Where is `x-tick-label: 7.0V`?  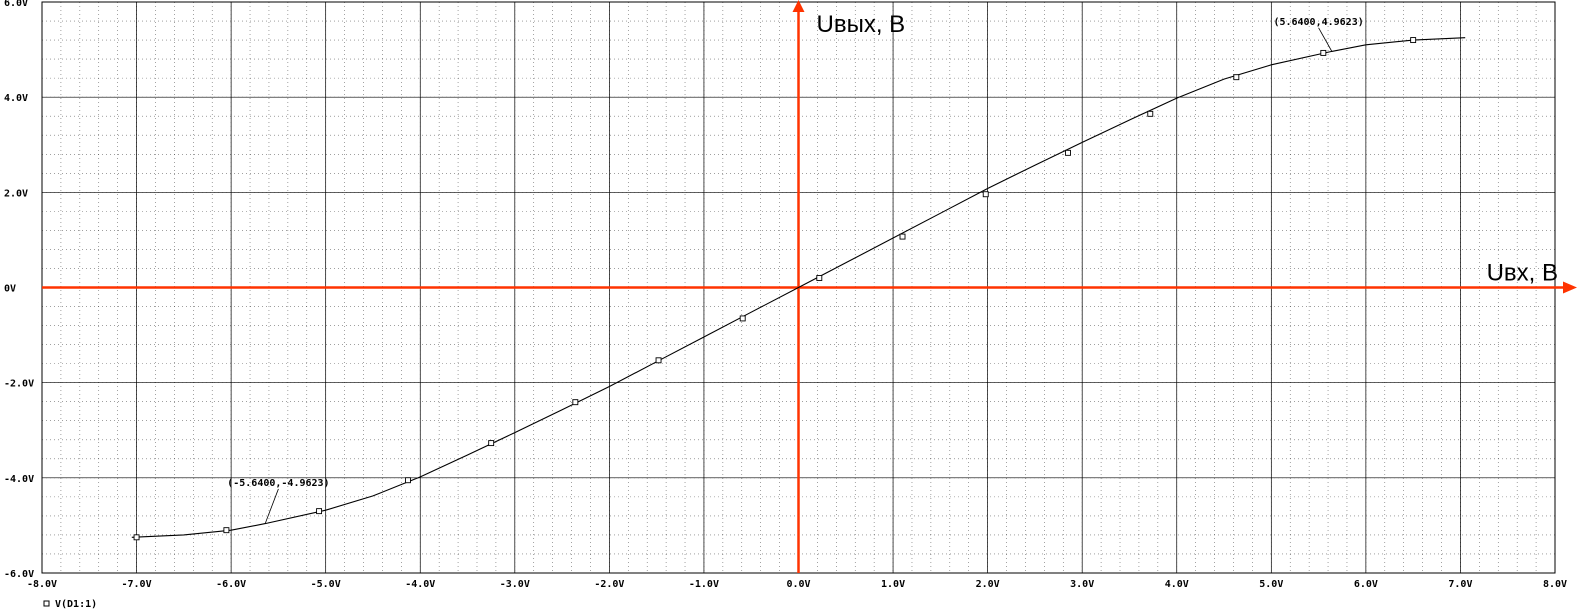
x-tick-label: 7.0V is located at coordinates (1460, 584).